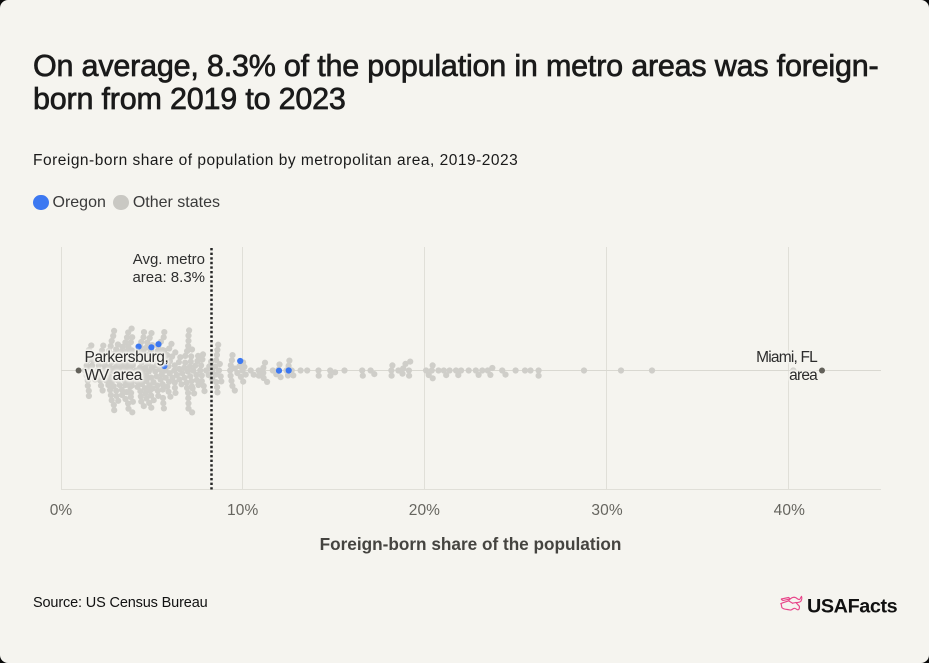 The height and width of the screenshot is (663, 929). What do you see at coordinates (852, 606) in the screenshot?
I see `svg-text: USAFacts` at bounding box center [852, 606].